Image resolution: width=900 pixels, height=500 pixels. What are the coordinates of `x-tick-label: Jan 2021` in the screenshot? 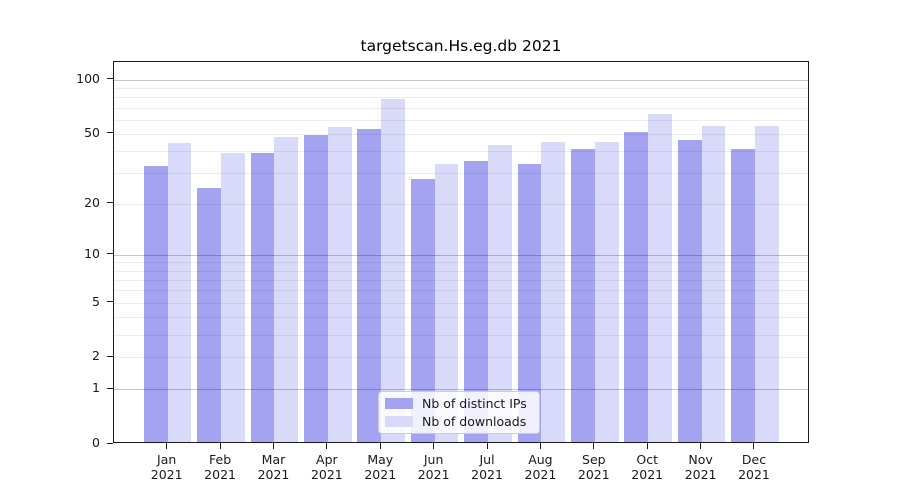 It's located at (166, 467).